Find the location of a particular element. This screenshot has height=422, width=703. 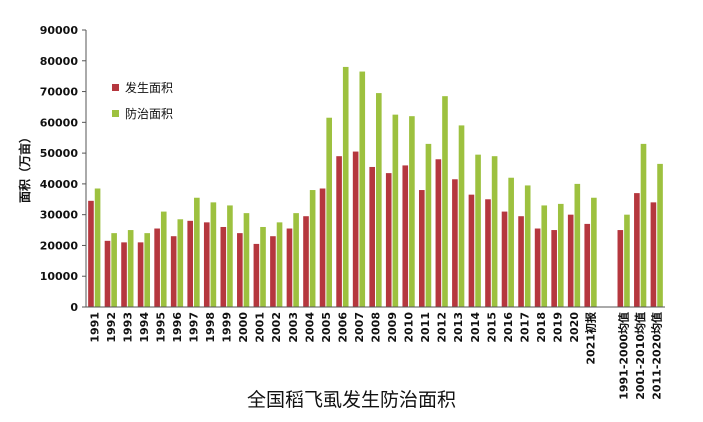

x-tick-label: 2019 is located at coordinates (557, 327).